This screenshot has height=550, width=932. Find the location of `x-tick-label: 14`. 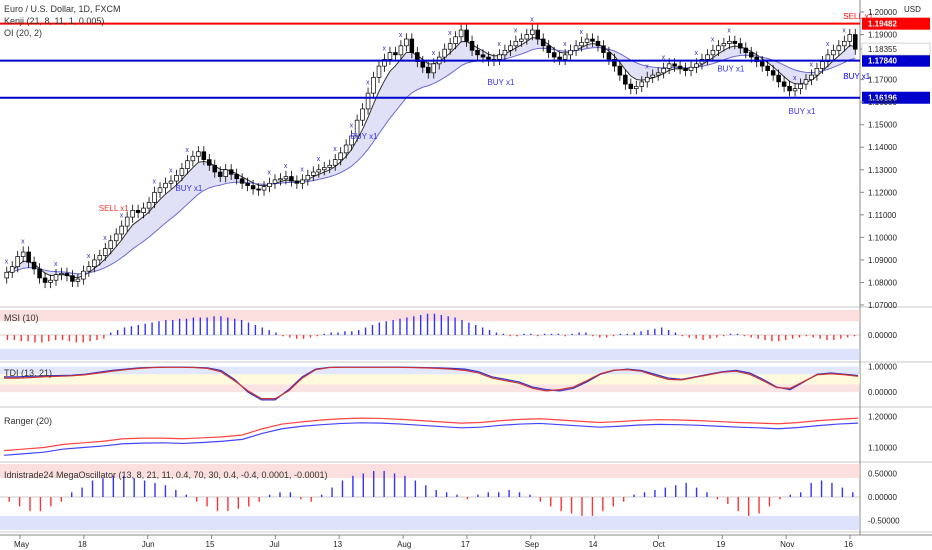

x-tick-label: 14 is located at coordinates (593, 544).